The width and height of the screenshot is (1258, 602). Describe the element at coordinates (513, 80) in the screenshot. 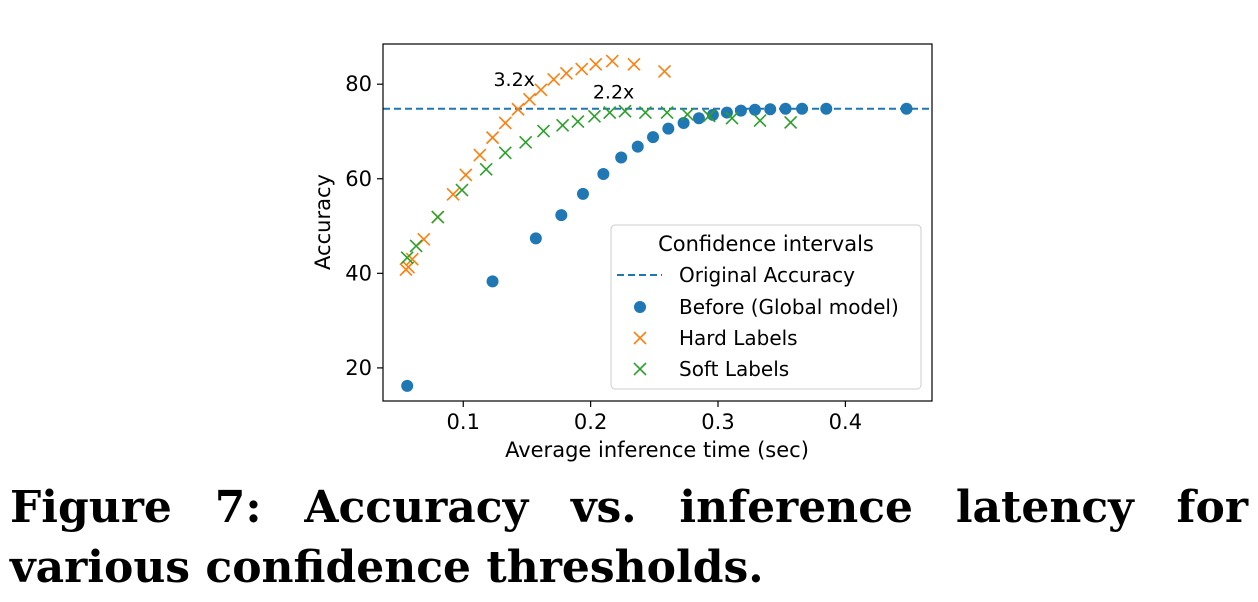

I see `speedup-annotation: 3.2x` at that location.